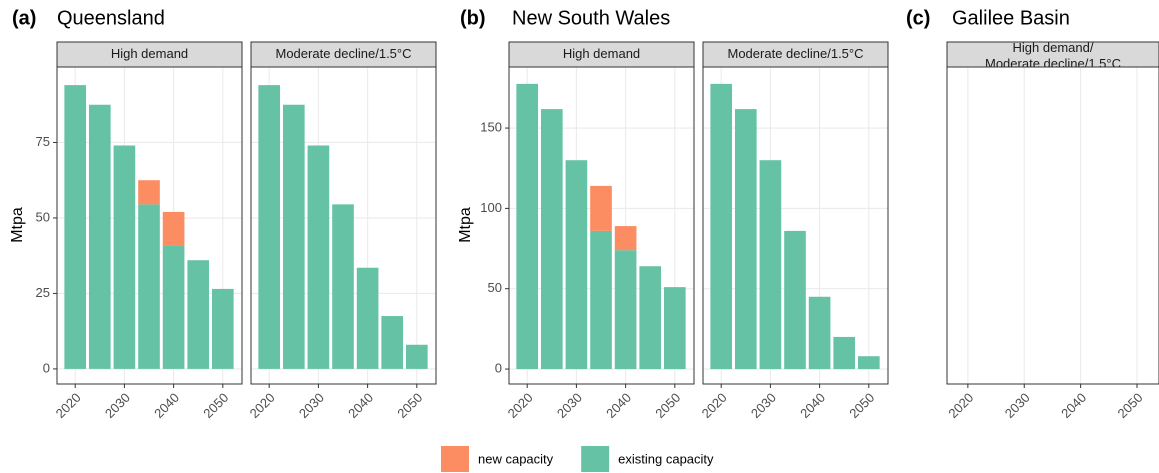  Describe the element at coordinates (111, 18) in the screenshot. I see `panel-title: Queensland` at that location.